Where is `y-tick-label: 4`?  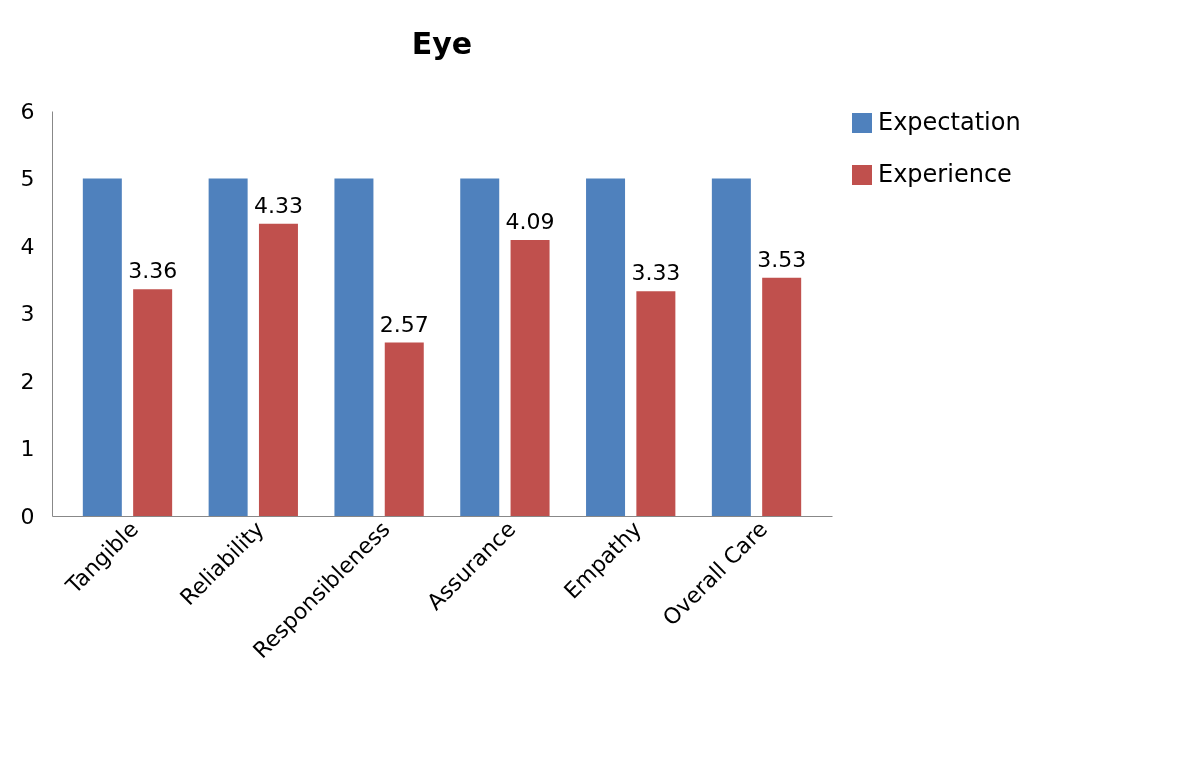
y-tick-label: 4 is located at coordinates (27, 246).